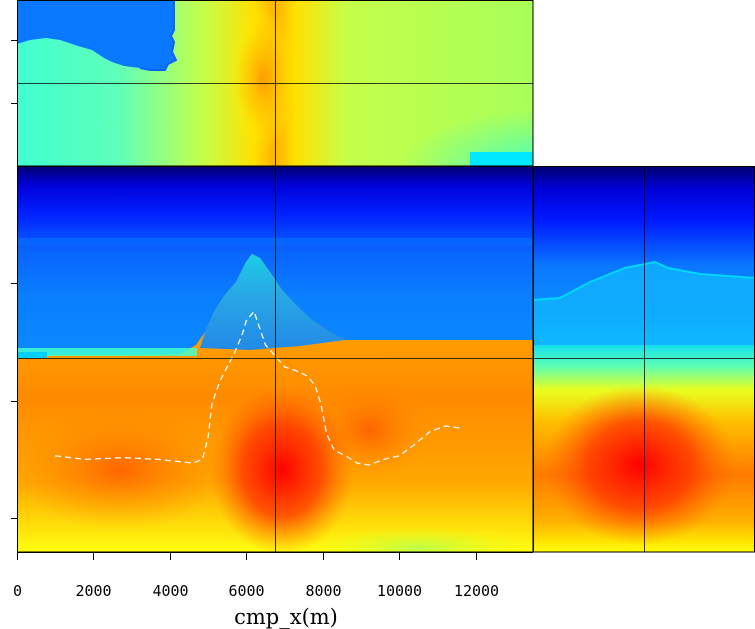  I want to click on x-tick-label: 10000, so click(399, 591).